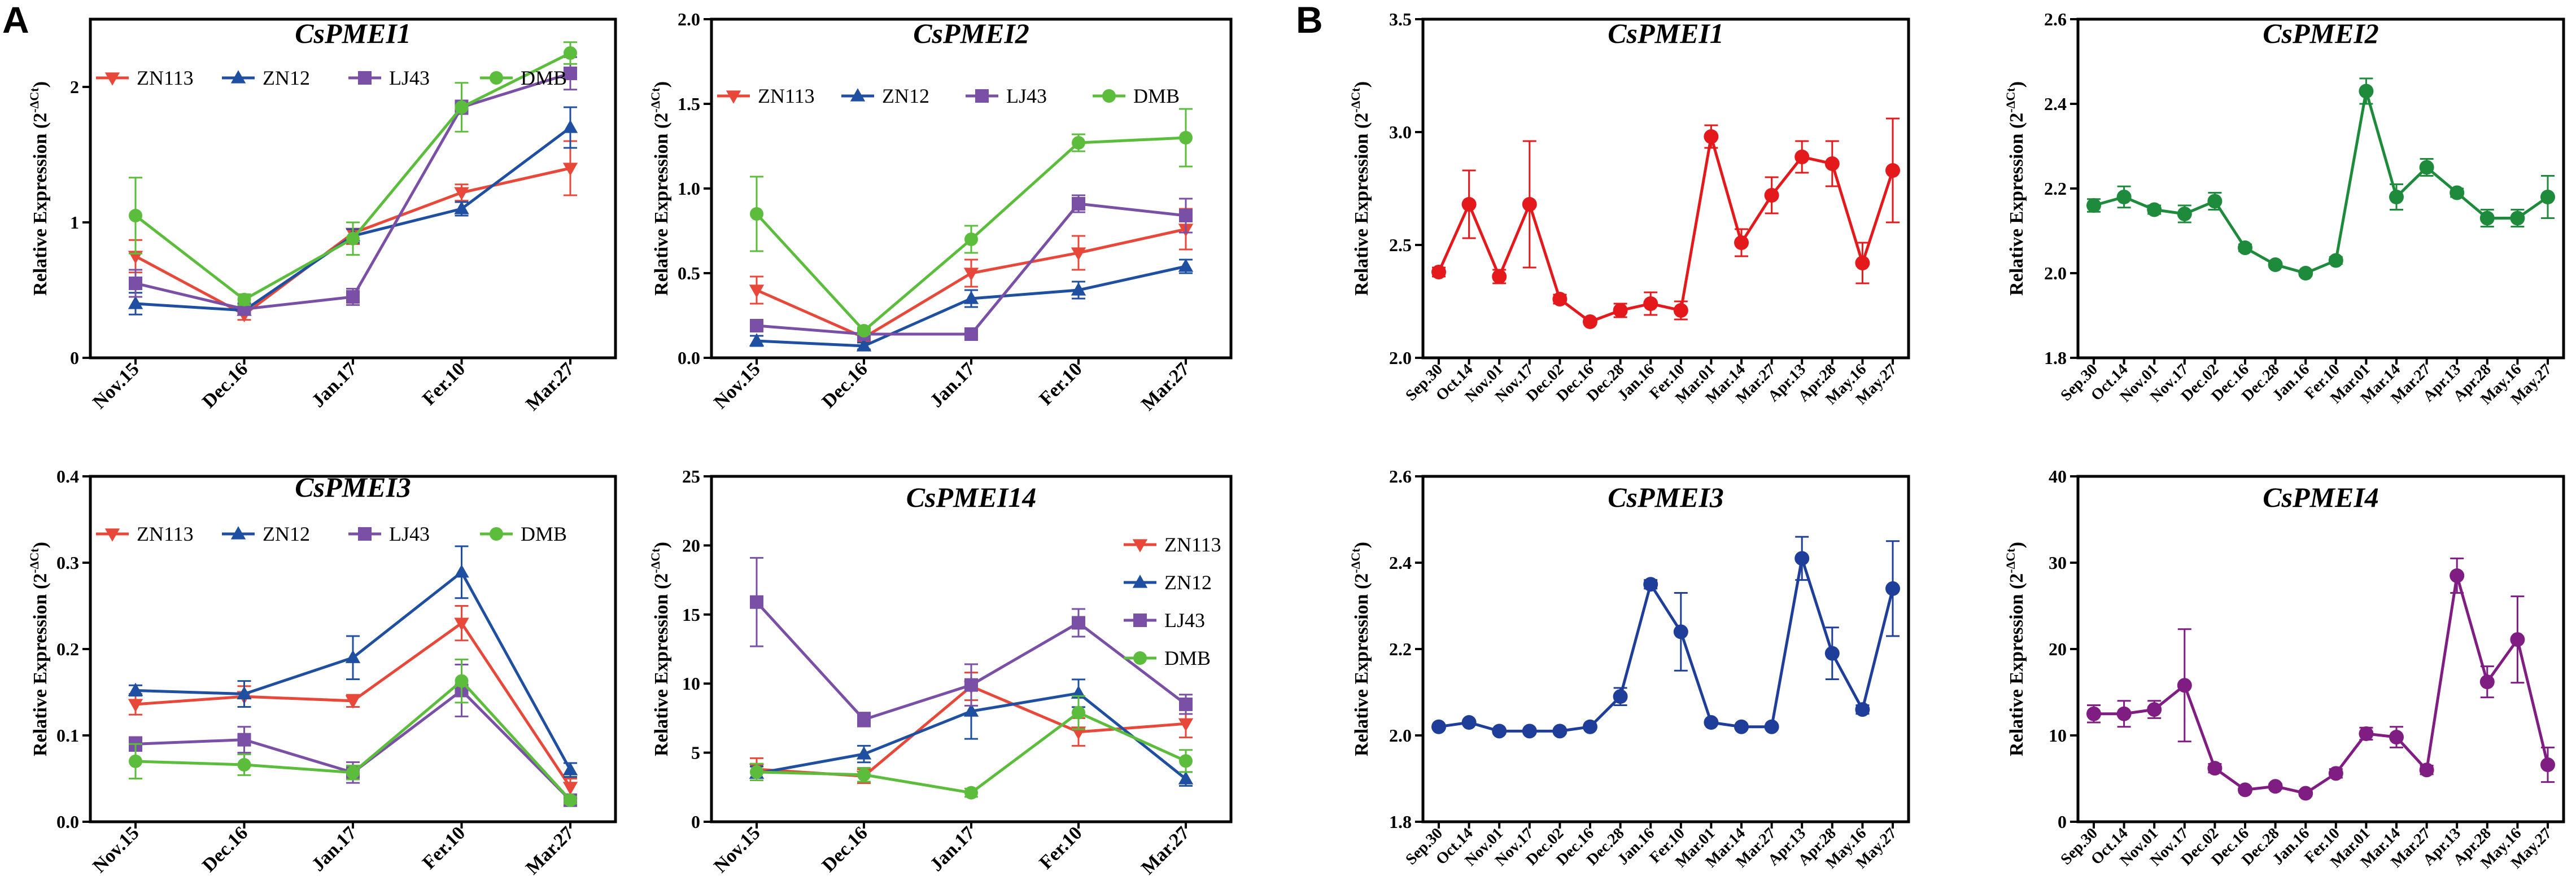 This screenshot has height=894, width=2576. What do you see at coordinates (1665, 230) in the screenshot?
I see `series-line` at bounding box center [1665, 230].